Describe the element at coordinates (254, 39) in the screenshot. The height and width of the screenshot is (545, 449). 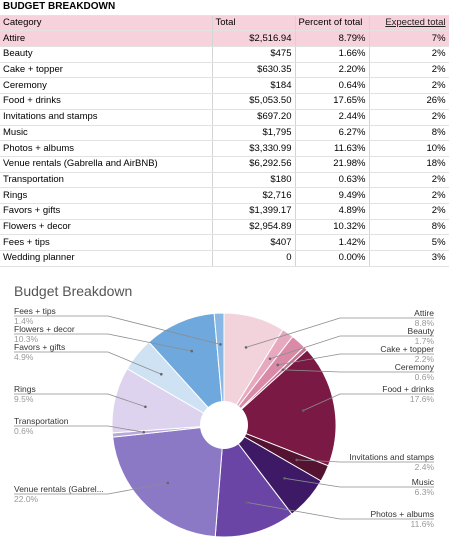
I see `cell-total: $2,516.94` at that location.